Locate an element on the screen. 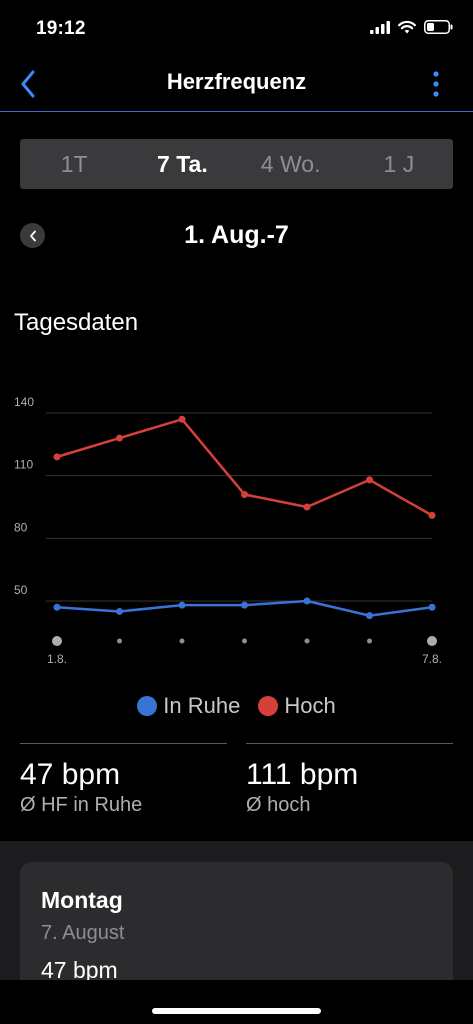 This screenshot has height=1024, width=473. day-bpm: 47 bpm is located at coordinates (79, 970).